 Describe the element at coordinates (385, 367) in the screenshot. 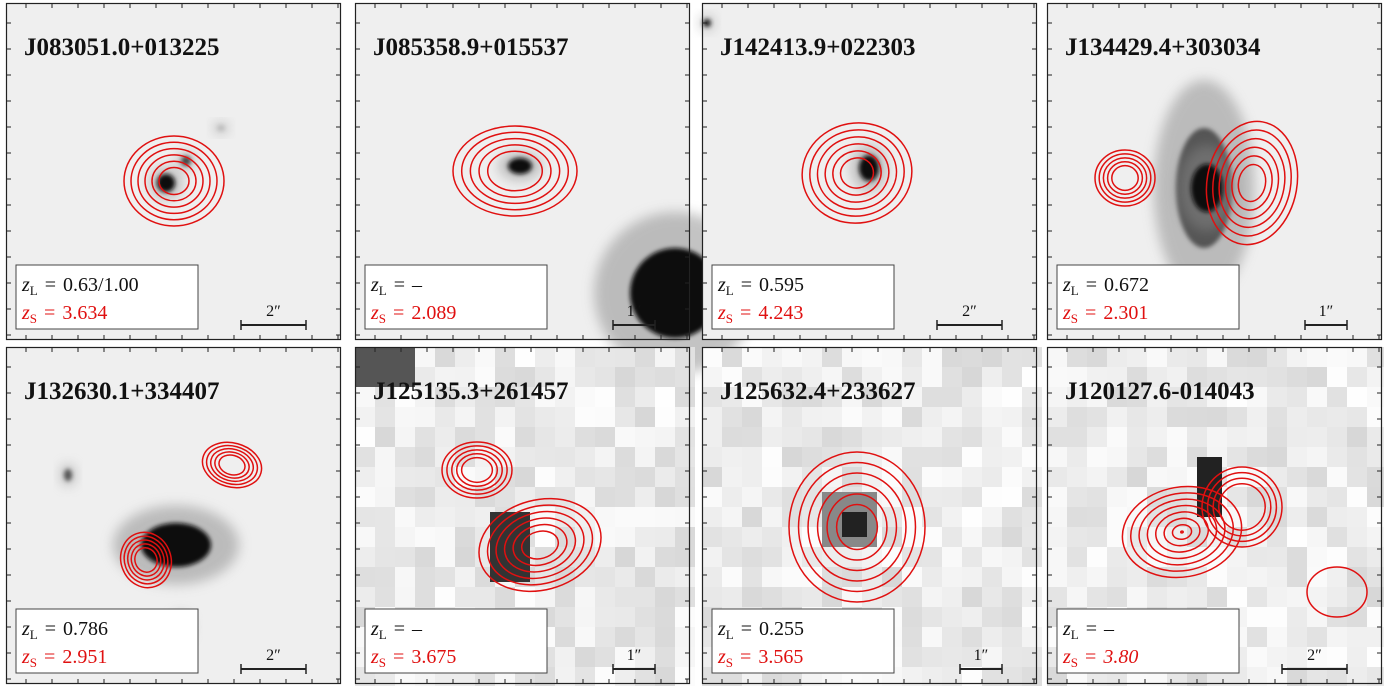

I see `source-pixels` at that location.